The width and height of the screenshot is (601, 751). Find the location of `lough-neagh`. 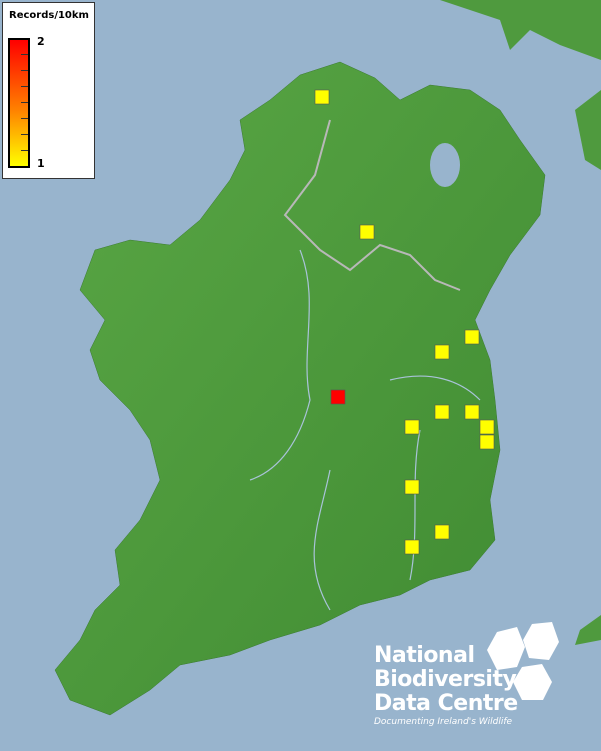

lough-neagh is located at coordinates (445, 165).